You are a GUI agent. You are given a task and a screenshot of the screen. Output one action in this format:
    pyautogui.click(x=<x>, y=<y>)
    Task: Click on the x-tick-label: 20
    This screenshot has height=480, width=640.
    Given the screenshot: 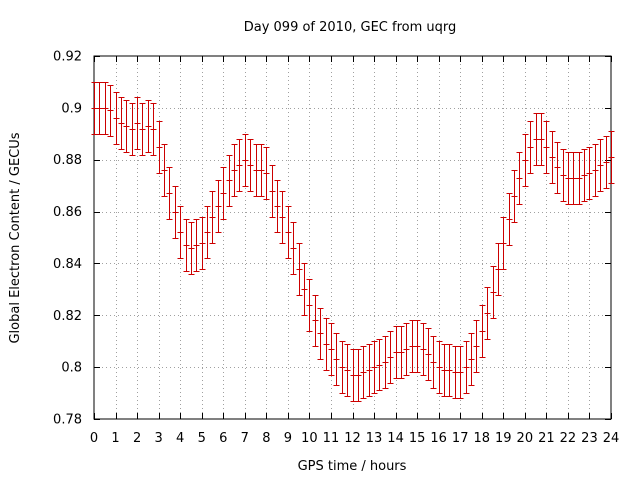 What is the action you would take?
    pyautogui.click(x=525, y=438)
    